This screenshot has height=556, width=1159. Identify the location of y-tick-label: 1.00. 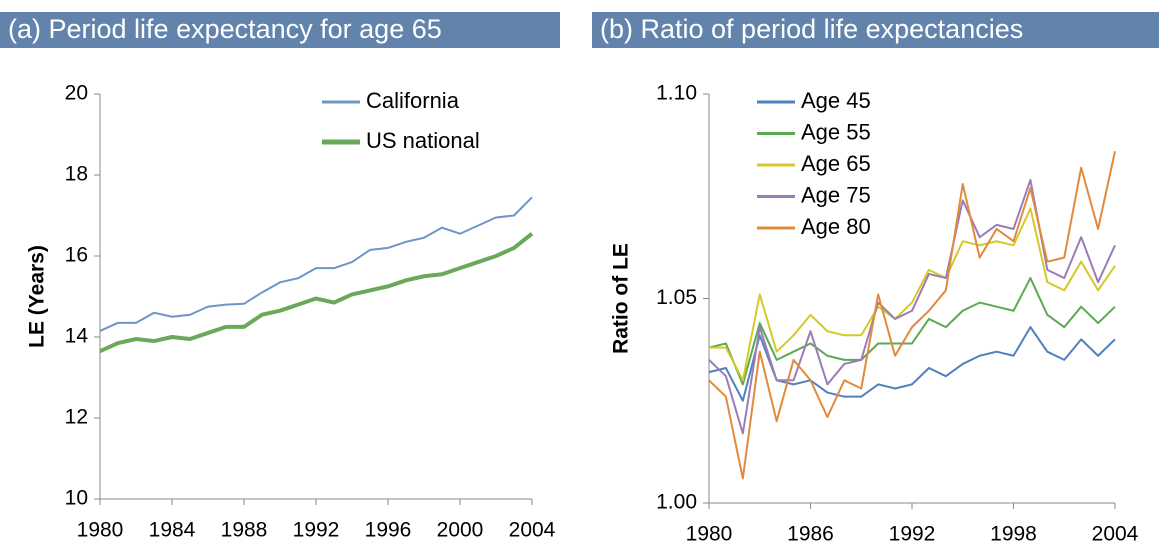
(676, 502).